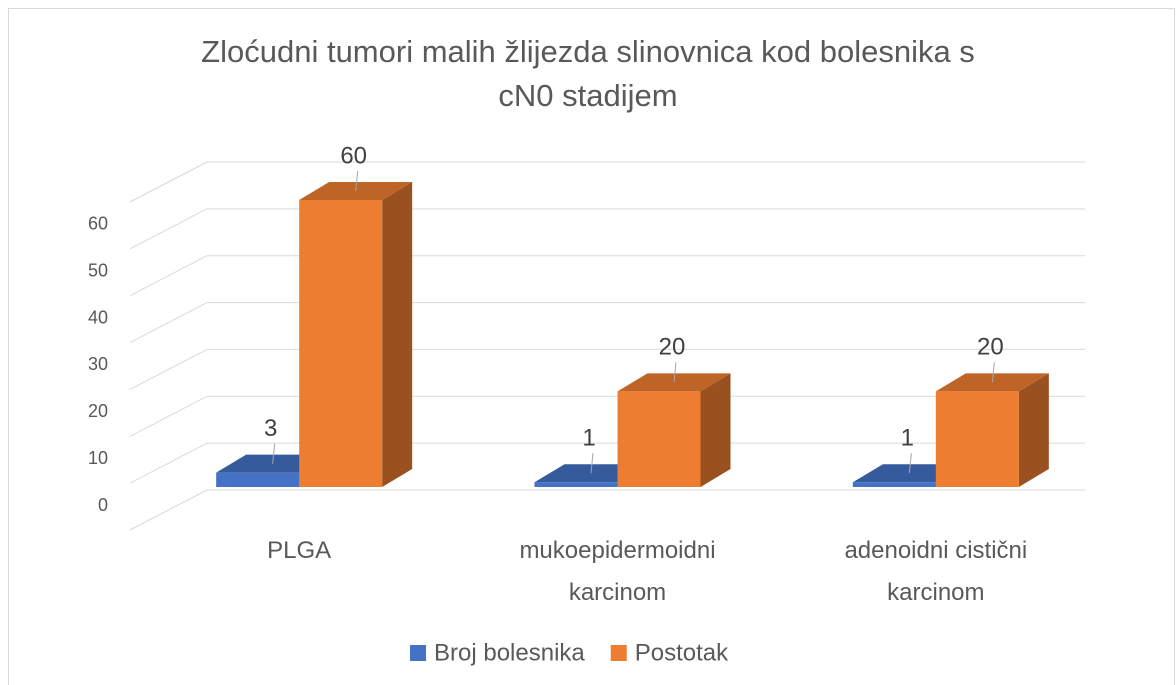 This screenshot has width=1176, height=685. I want to click on x-tick-label: PLGA, so click(299, 550).